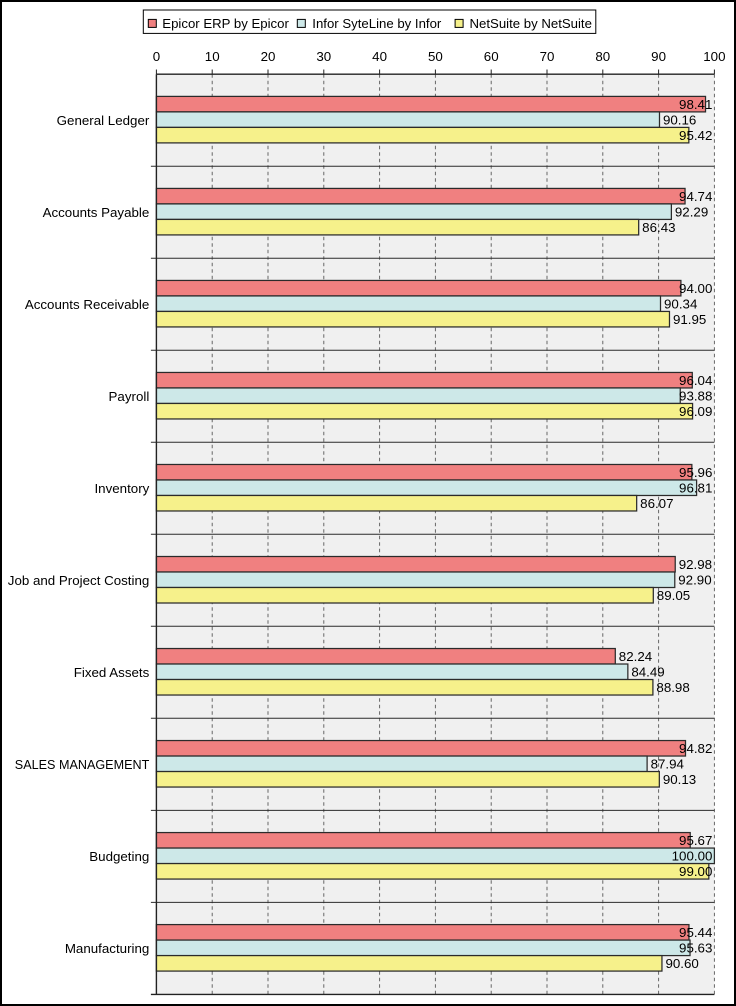 This screenshot has height=1006, width=736. Describe the element at coordinates (212, 56) in the screenshot. I see `svg-text: 10` at that location.